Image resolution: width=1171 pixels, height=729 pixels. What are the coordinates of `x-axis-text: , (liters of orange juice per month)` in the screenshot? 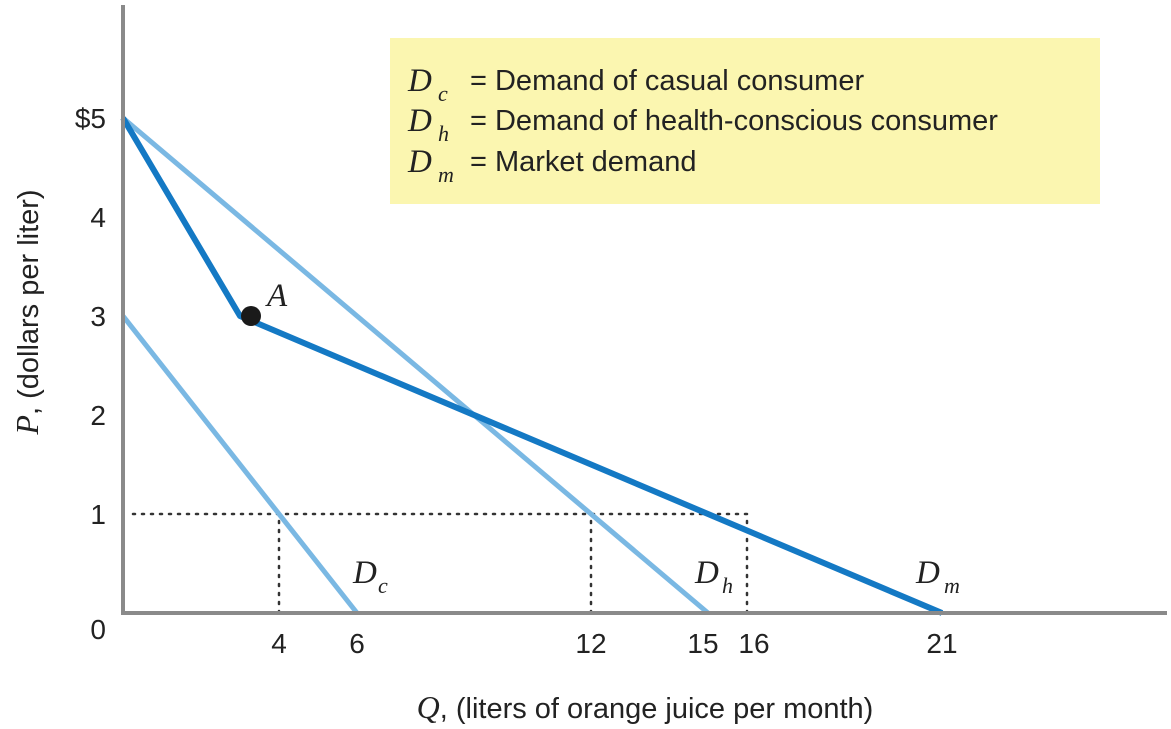 It's located at (657, 709).